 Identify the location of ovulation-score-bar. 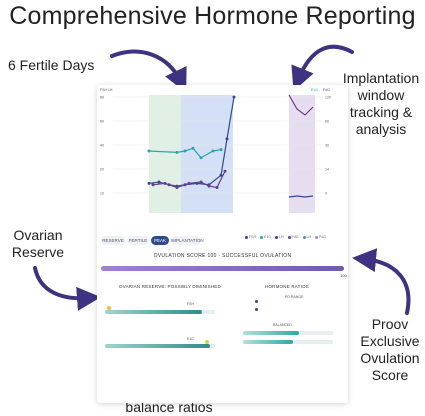
(222, 268).